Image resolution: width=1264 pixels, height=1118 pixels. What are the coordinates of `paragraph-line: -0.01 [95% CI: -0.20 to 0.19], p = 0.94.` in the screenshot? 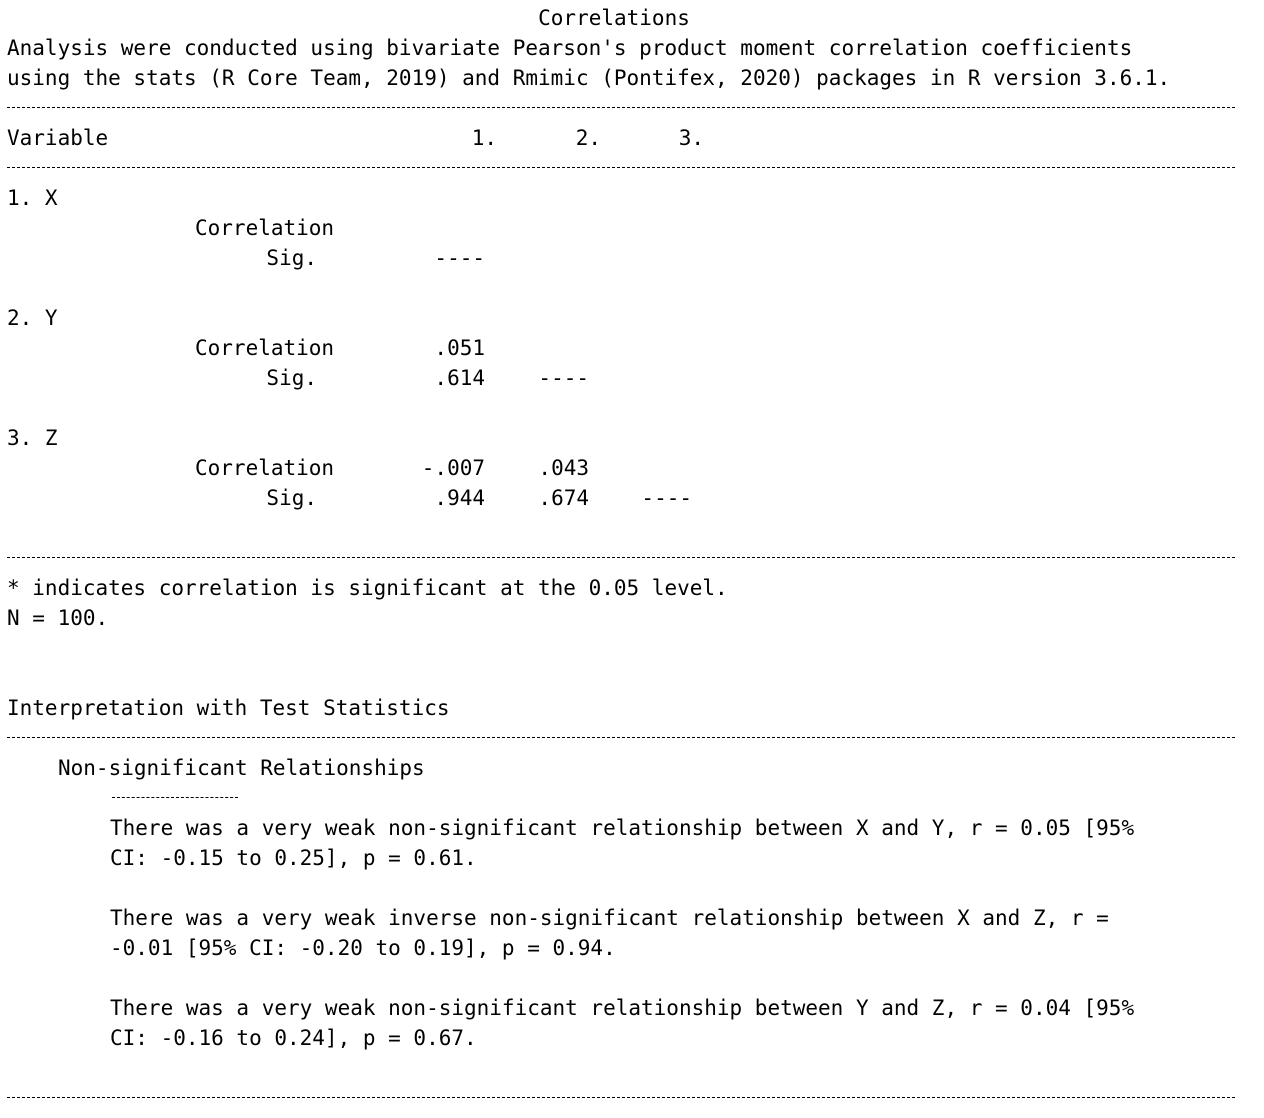 It's located at (363, 948).